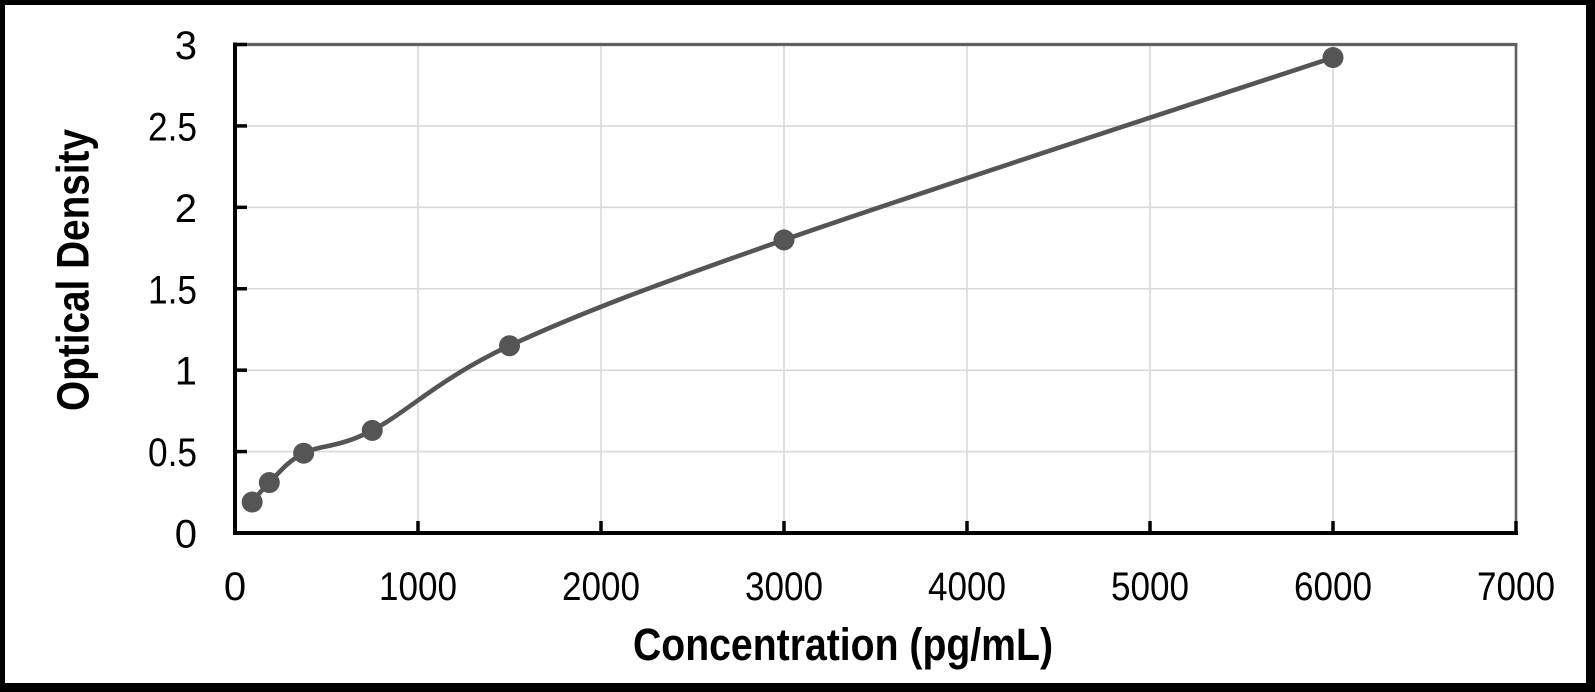 This screenshot has height=692, width=1595. I want to click on x-tick-label: 1000, so click(418, 587).